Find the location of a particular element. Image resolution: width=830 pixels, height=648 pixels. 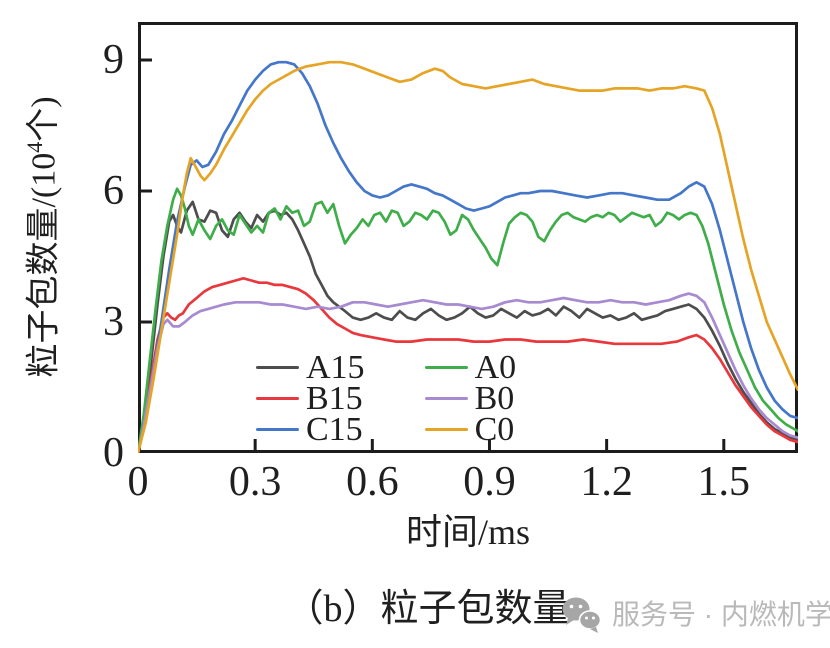

wechat-icon is located at coordinates (582, 615).